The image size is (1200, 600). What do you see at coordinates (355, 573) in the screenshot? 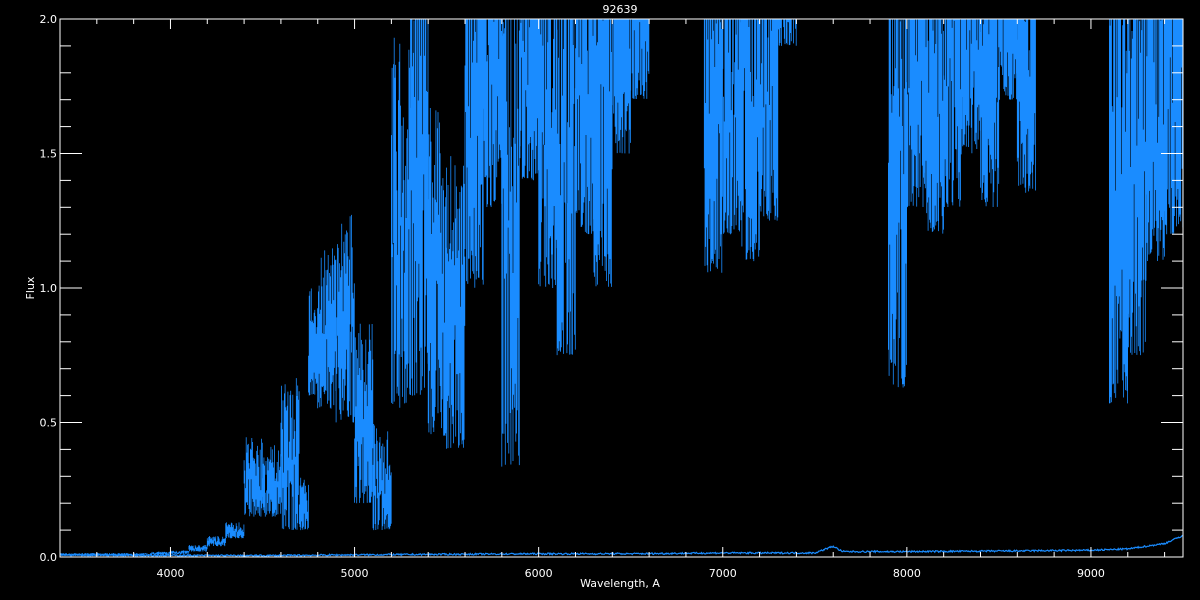
I see `x-tick-label: 5000` at bounding box center [355, 573].